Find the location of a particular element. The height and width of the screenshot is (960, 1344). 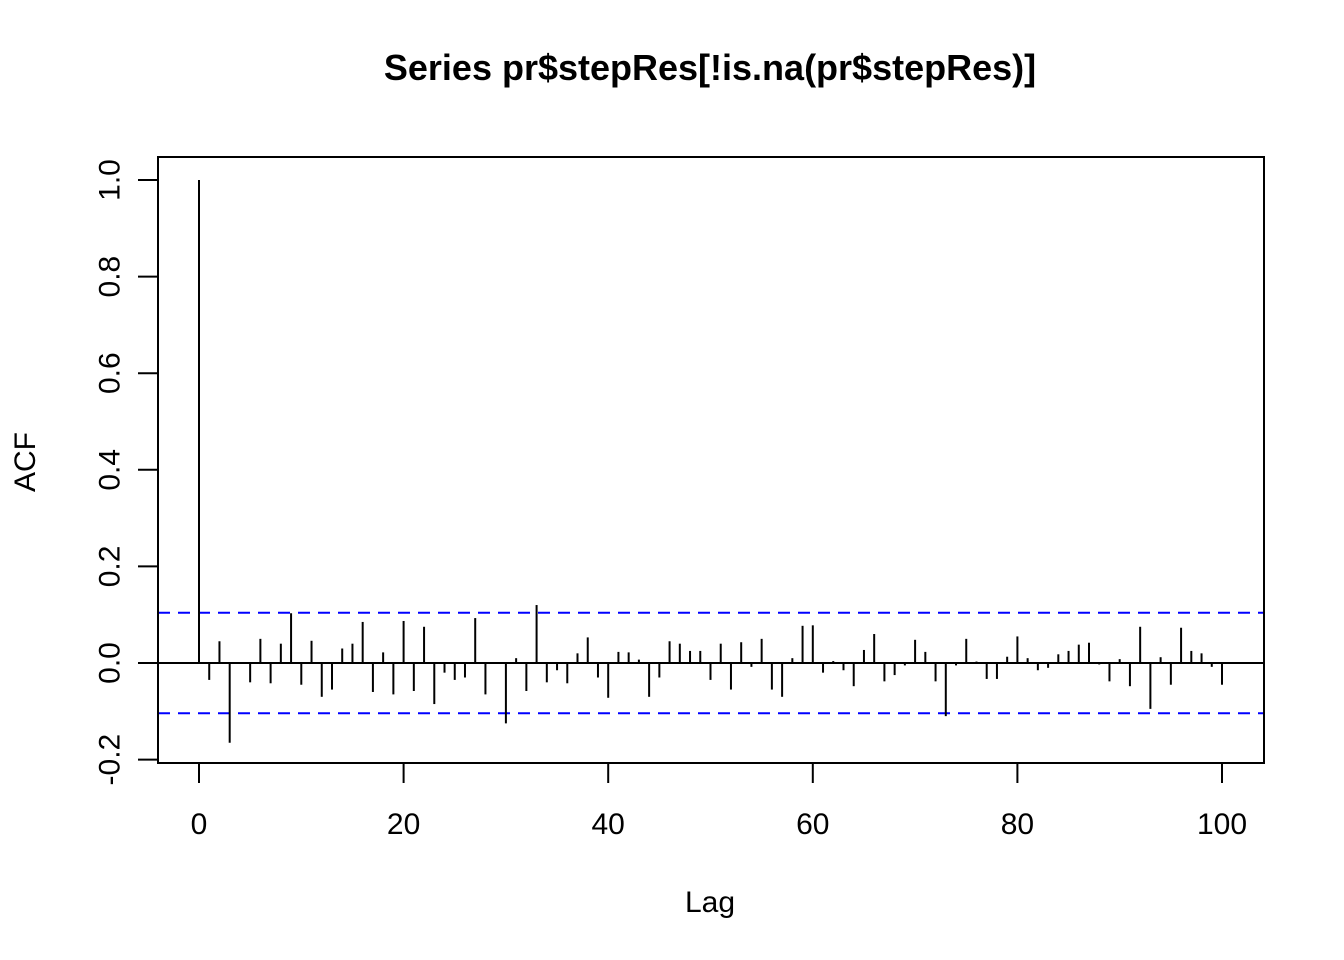

y-tick-label: 0.4 is located at coordinates (110, 470).